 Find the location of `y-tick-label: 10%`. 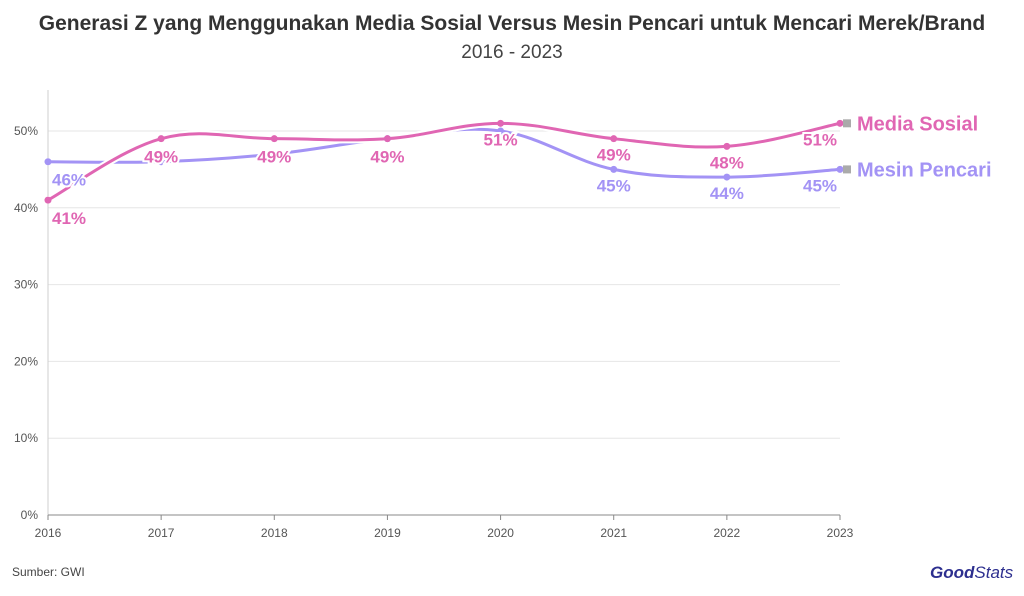

y-tick-label: 10% is located at coordinates (26, 438).